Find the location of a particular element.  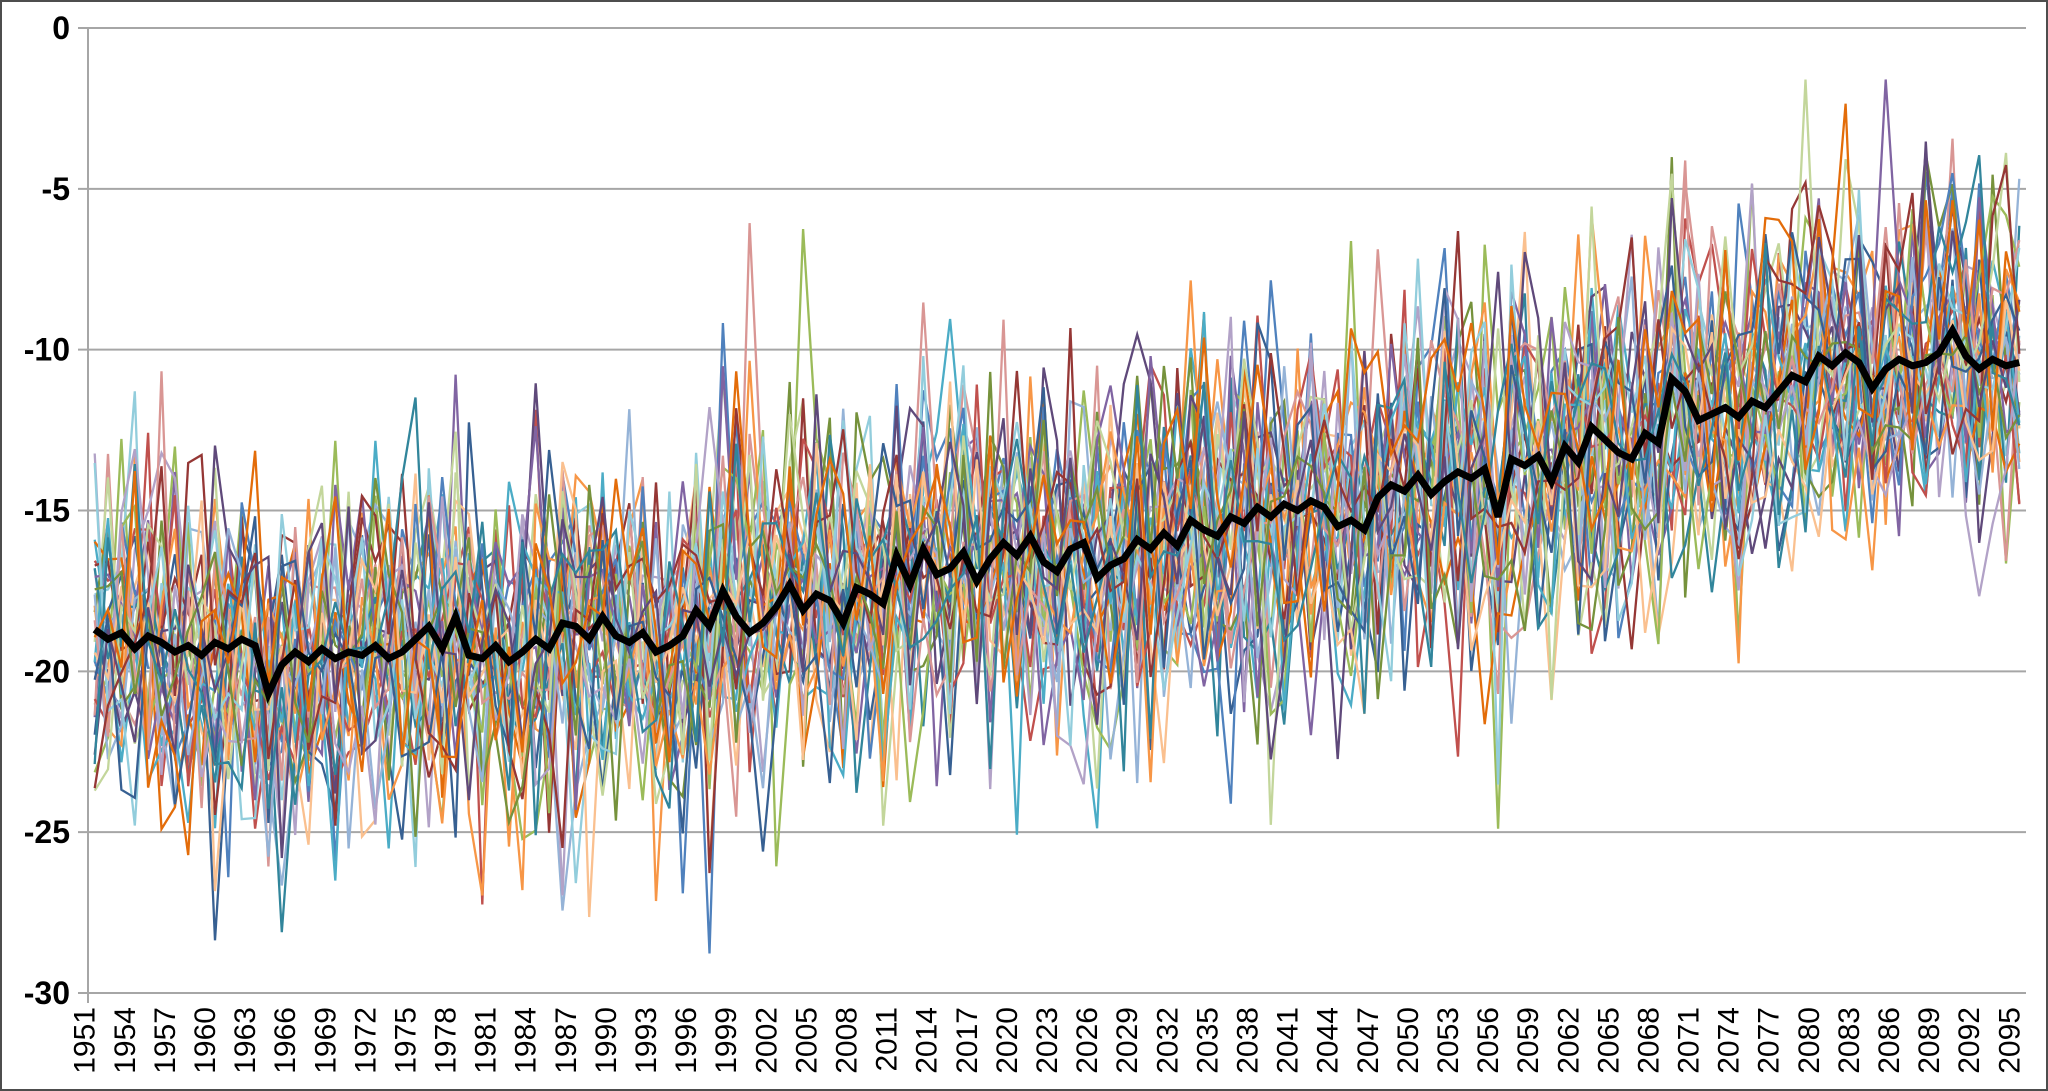

y-tick-label: -15 is located at coordinates (47, 511).